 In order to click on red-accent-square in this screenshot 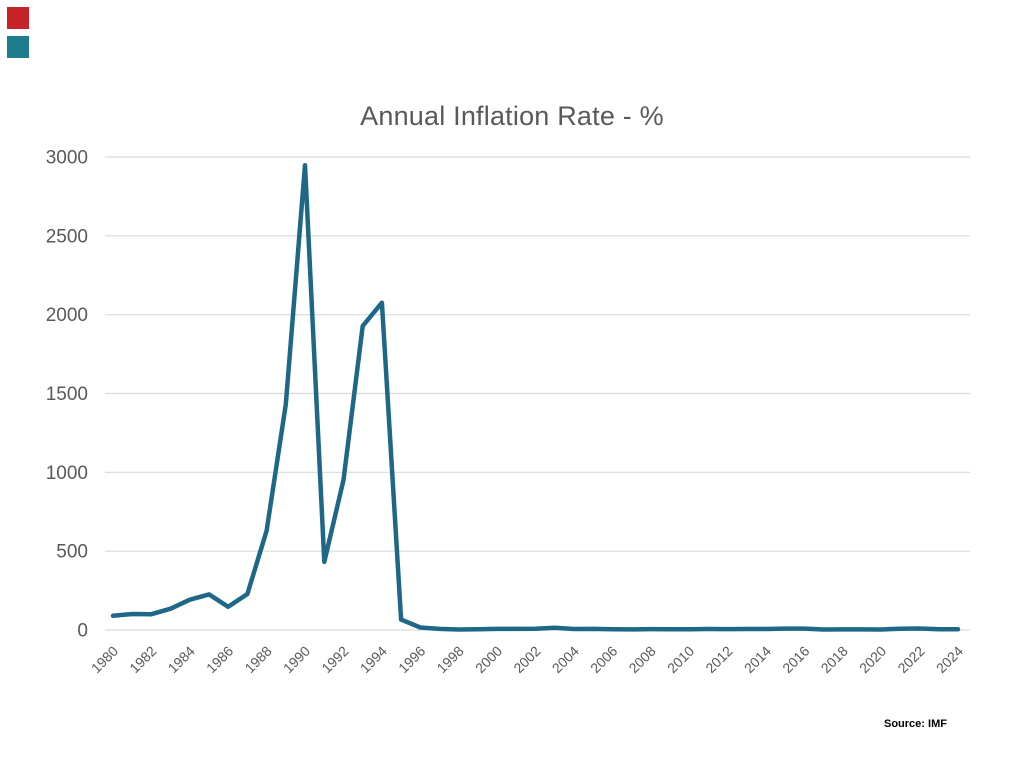, I will do `click(18, 18)`.